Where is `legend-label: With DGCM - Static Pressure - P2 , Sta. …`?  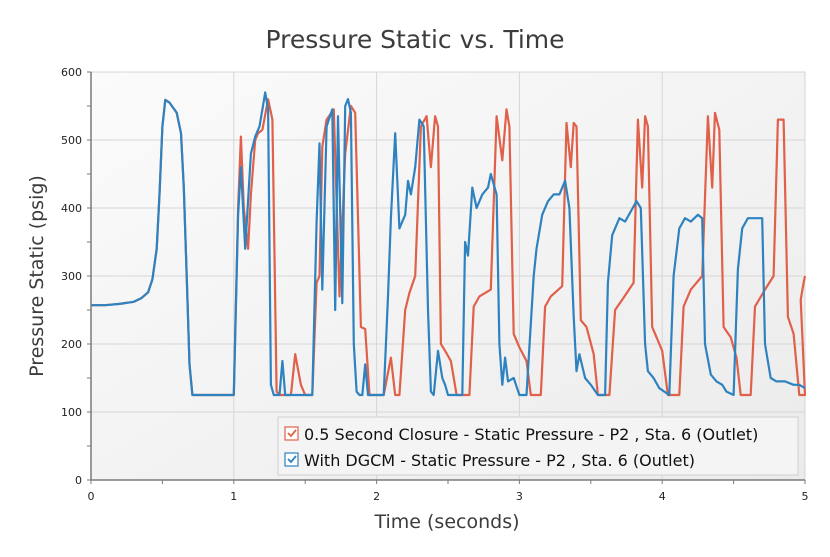 legend-label: With DGCM - Static Pressure - P2 , Sta. … is located at coordinates (499, 460).